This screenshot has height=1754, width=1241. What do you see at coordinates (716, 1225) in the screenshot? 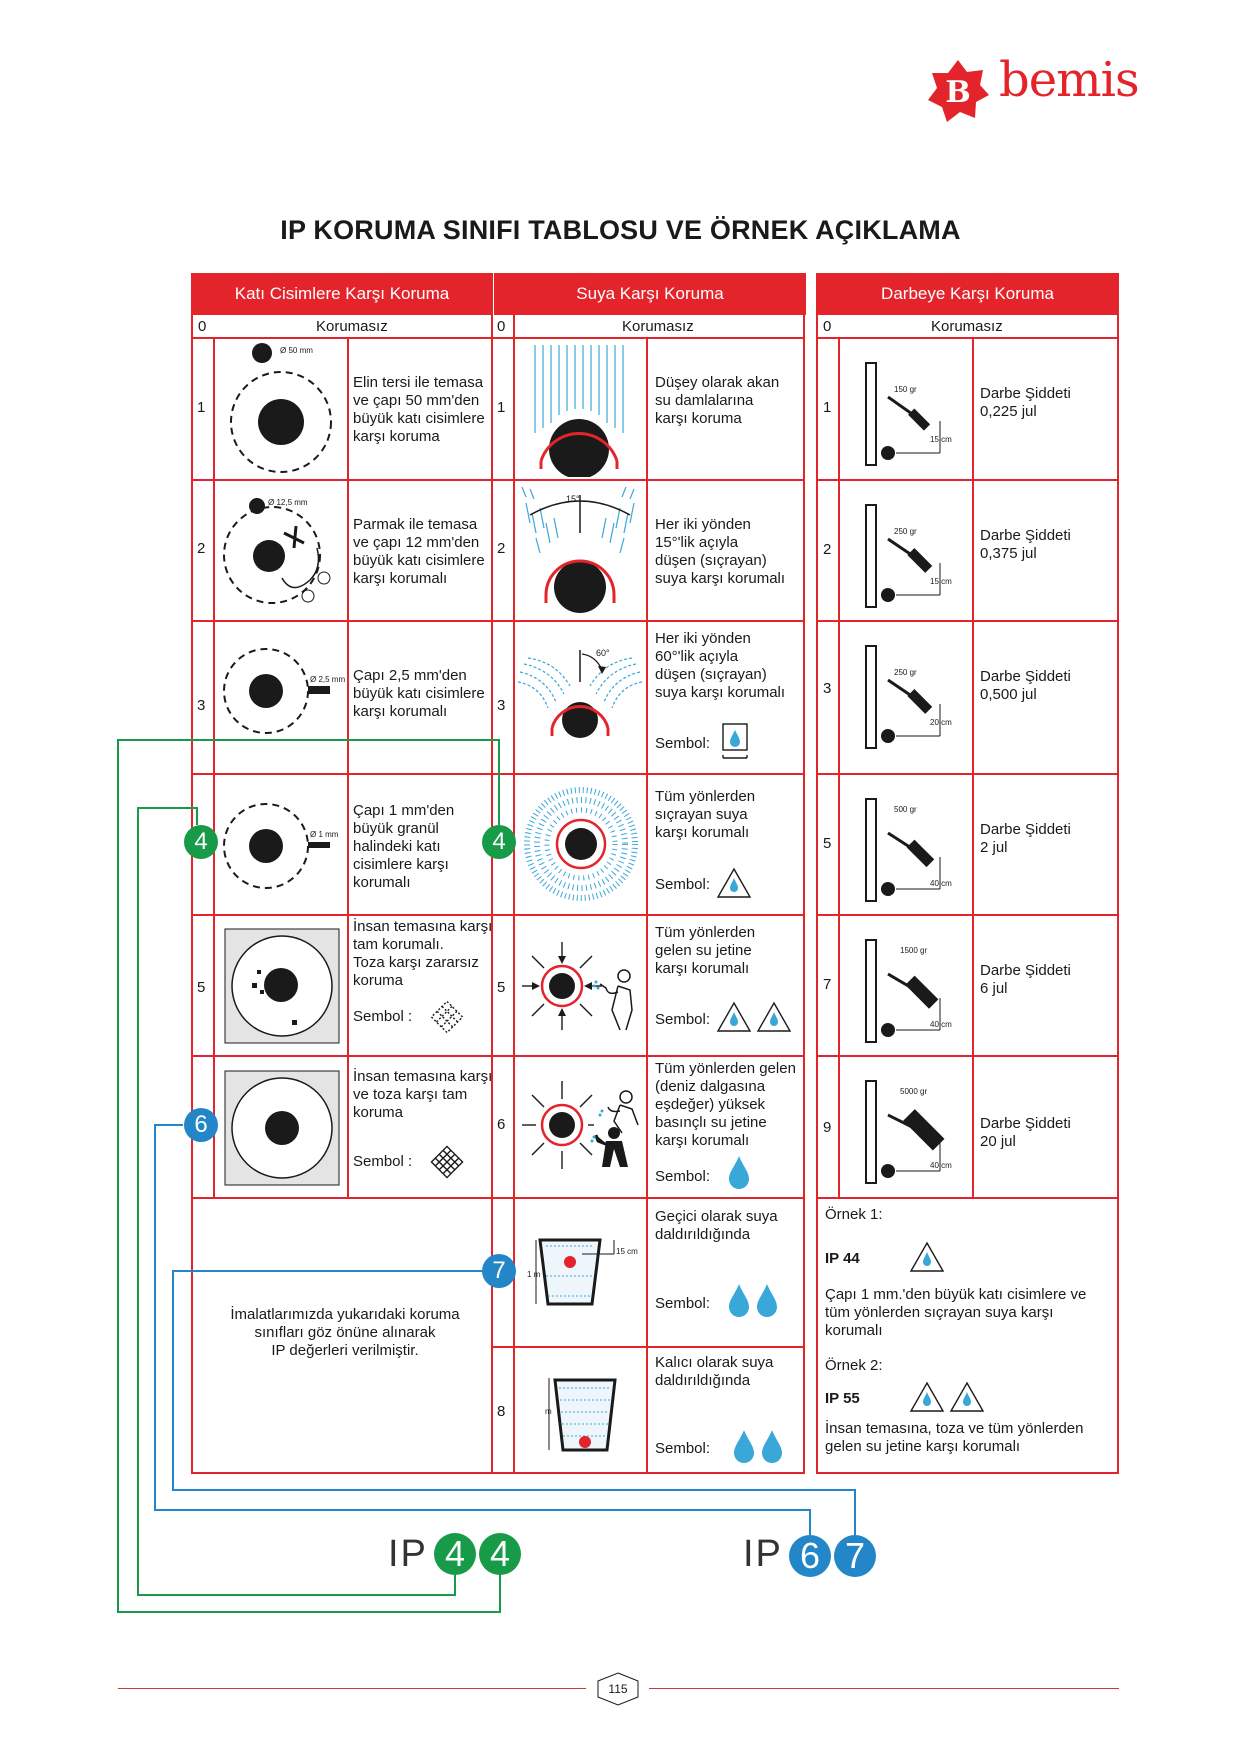
I see `water-7-text: Geçici olarak suya daldırıldığında` at bounding box center [716, 1225].